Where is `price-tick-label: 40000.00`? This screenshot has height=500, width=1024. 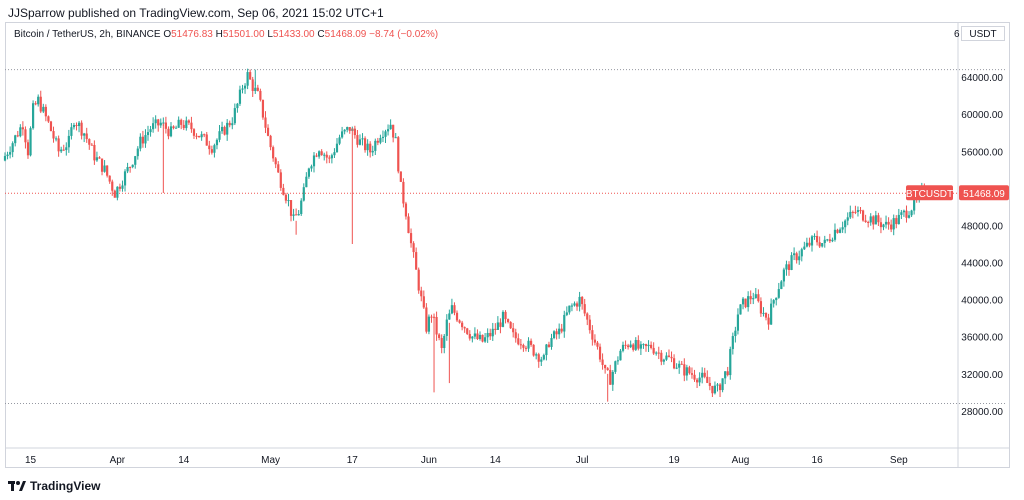 price-tick-label: 40000.00 is located at coordinates (982, 301).